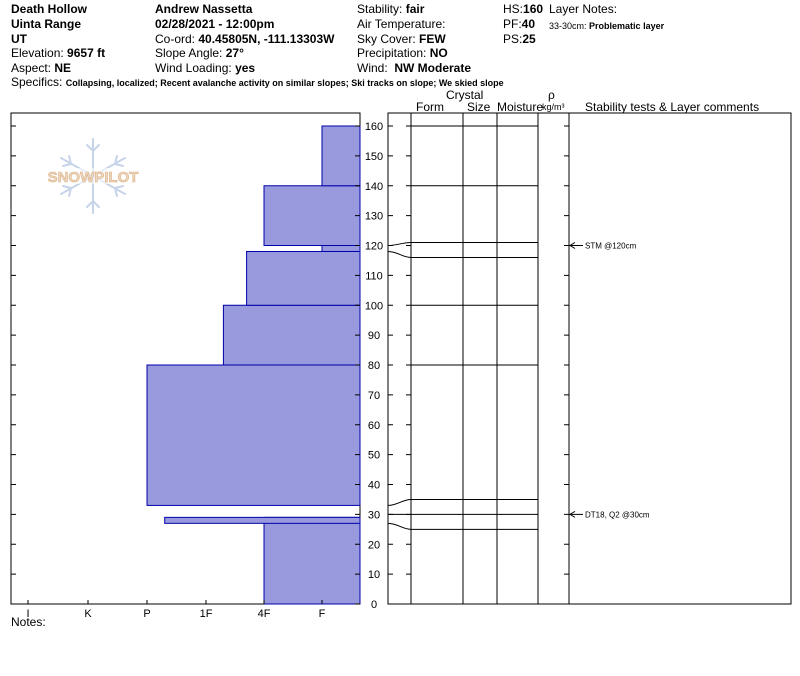 The image size is (800, 676). What do you see at coordinates (88, 614) in the screenshot?
I see `hardness-tick-label: K` at bounding box center [88, 614].